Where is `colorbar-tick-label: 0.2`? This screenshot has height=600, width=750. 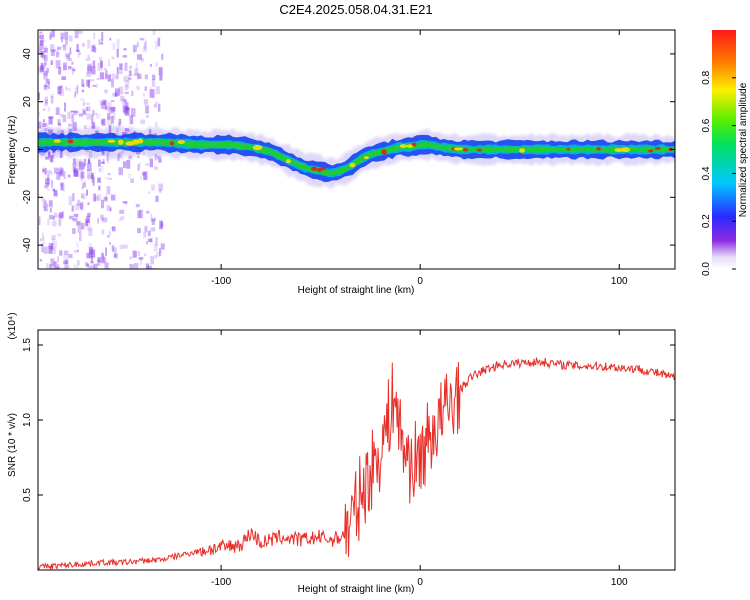 colorbar-tick-label: 0.2 is located at coordinates (706, 221).